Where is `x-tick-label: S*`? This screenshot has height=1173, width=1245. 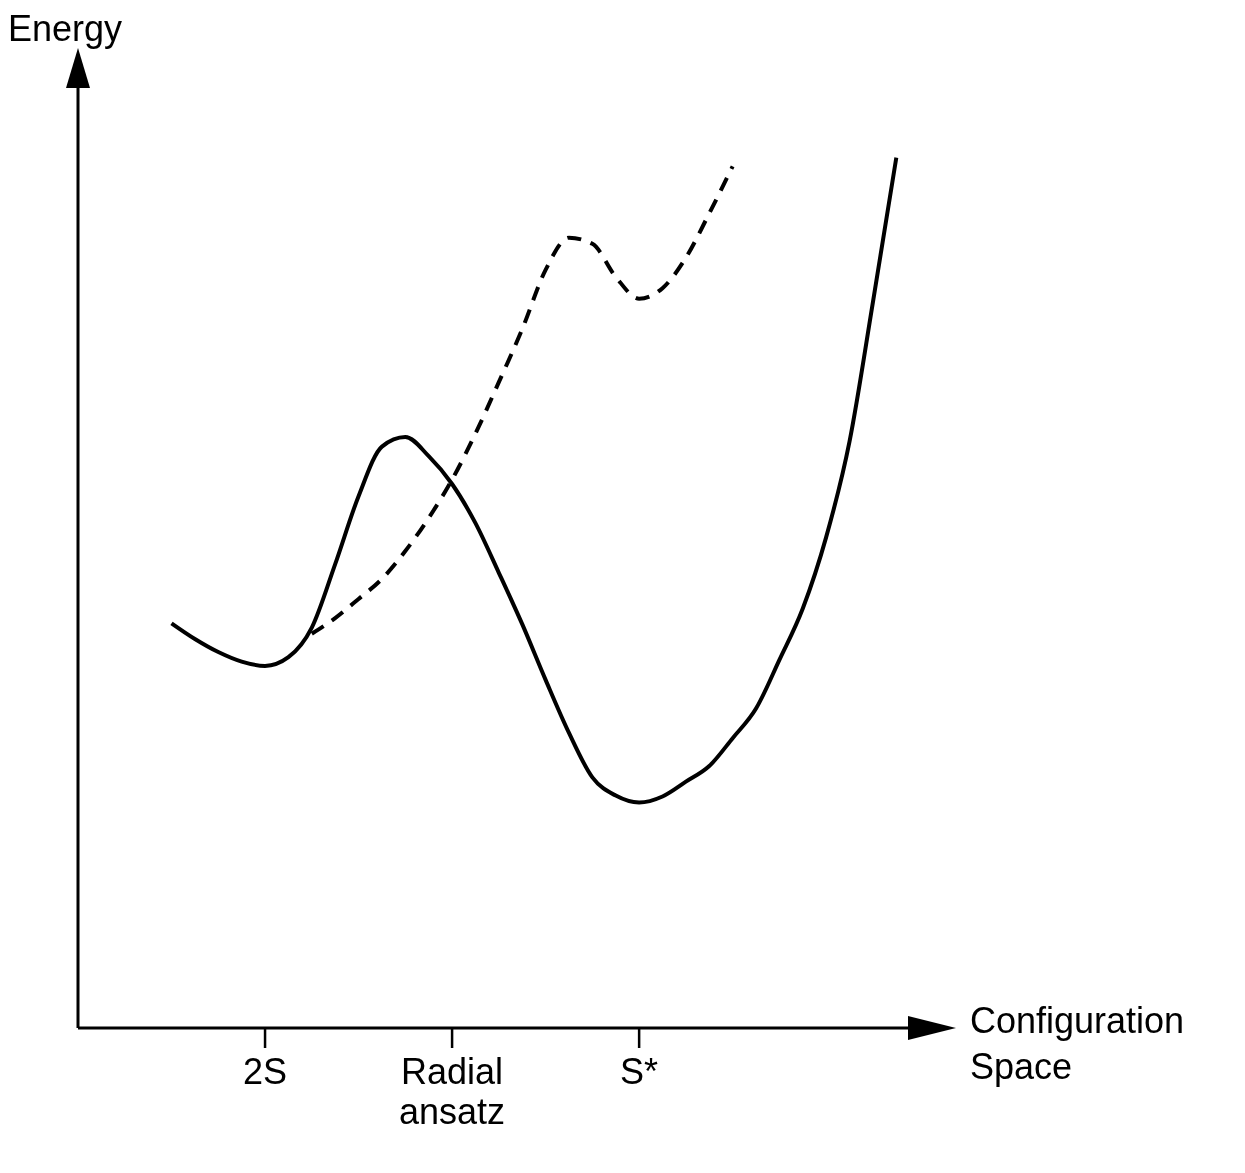 x-tick-label: S* is located at coordinates (639, 1071).